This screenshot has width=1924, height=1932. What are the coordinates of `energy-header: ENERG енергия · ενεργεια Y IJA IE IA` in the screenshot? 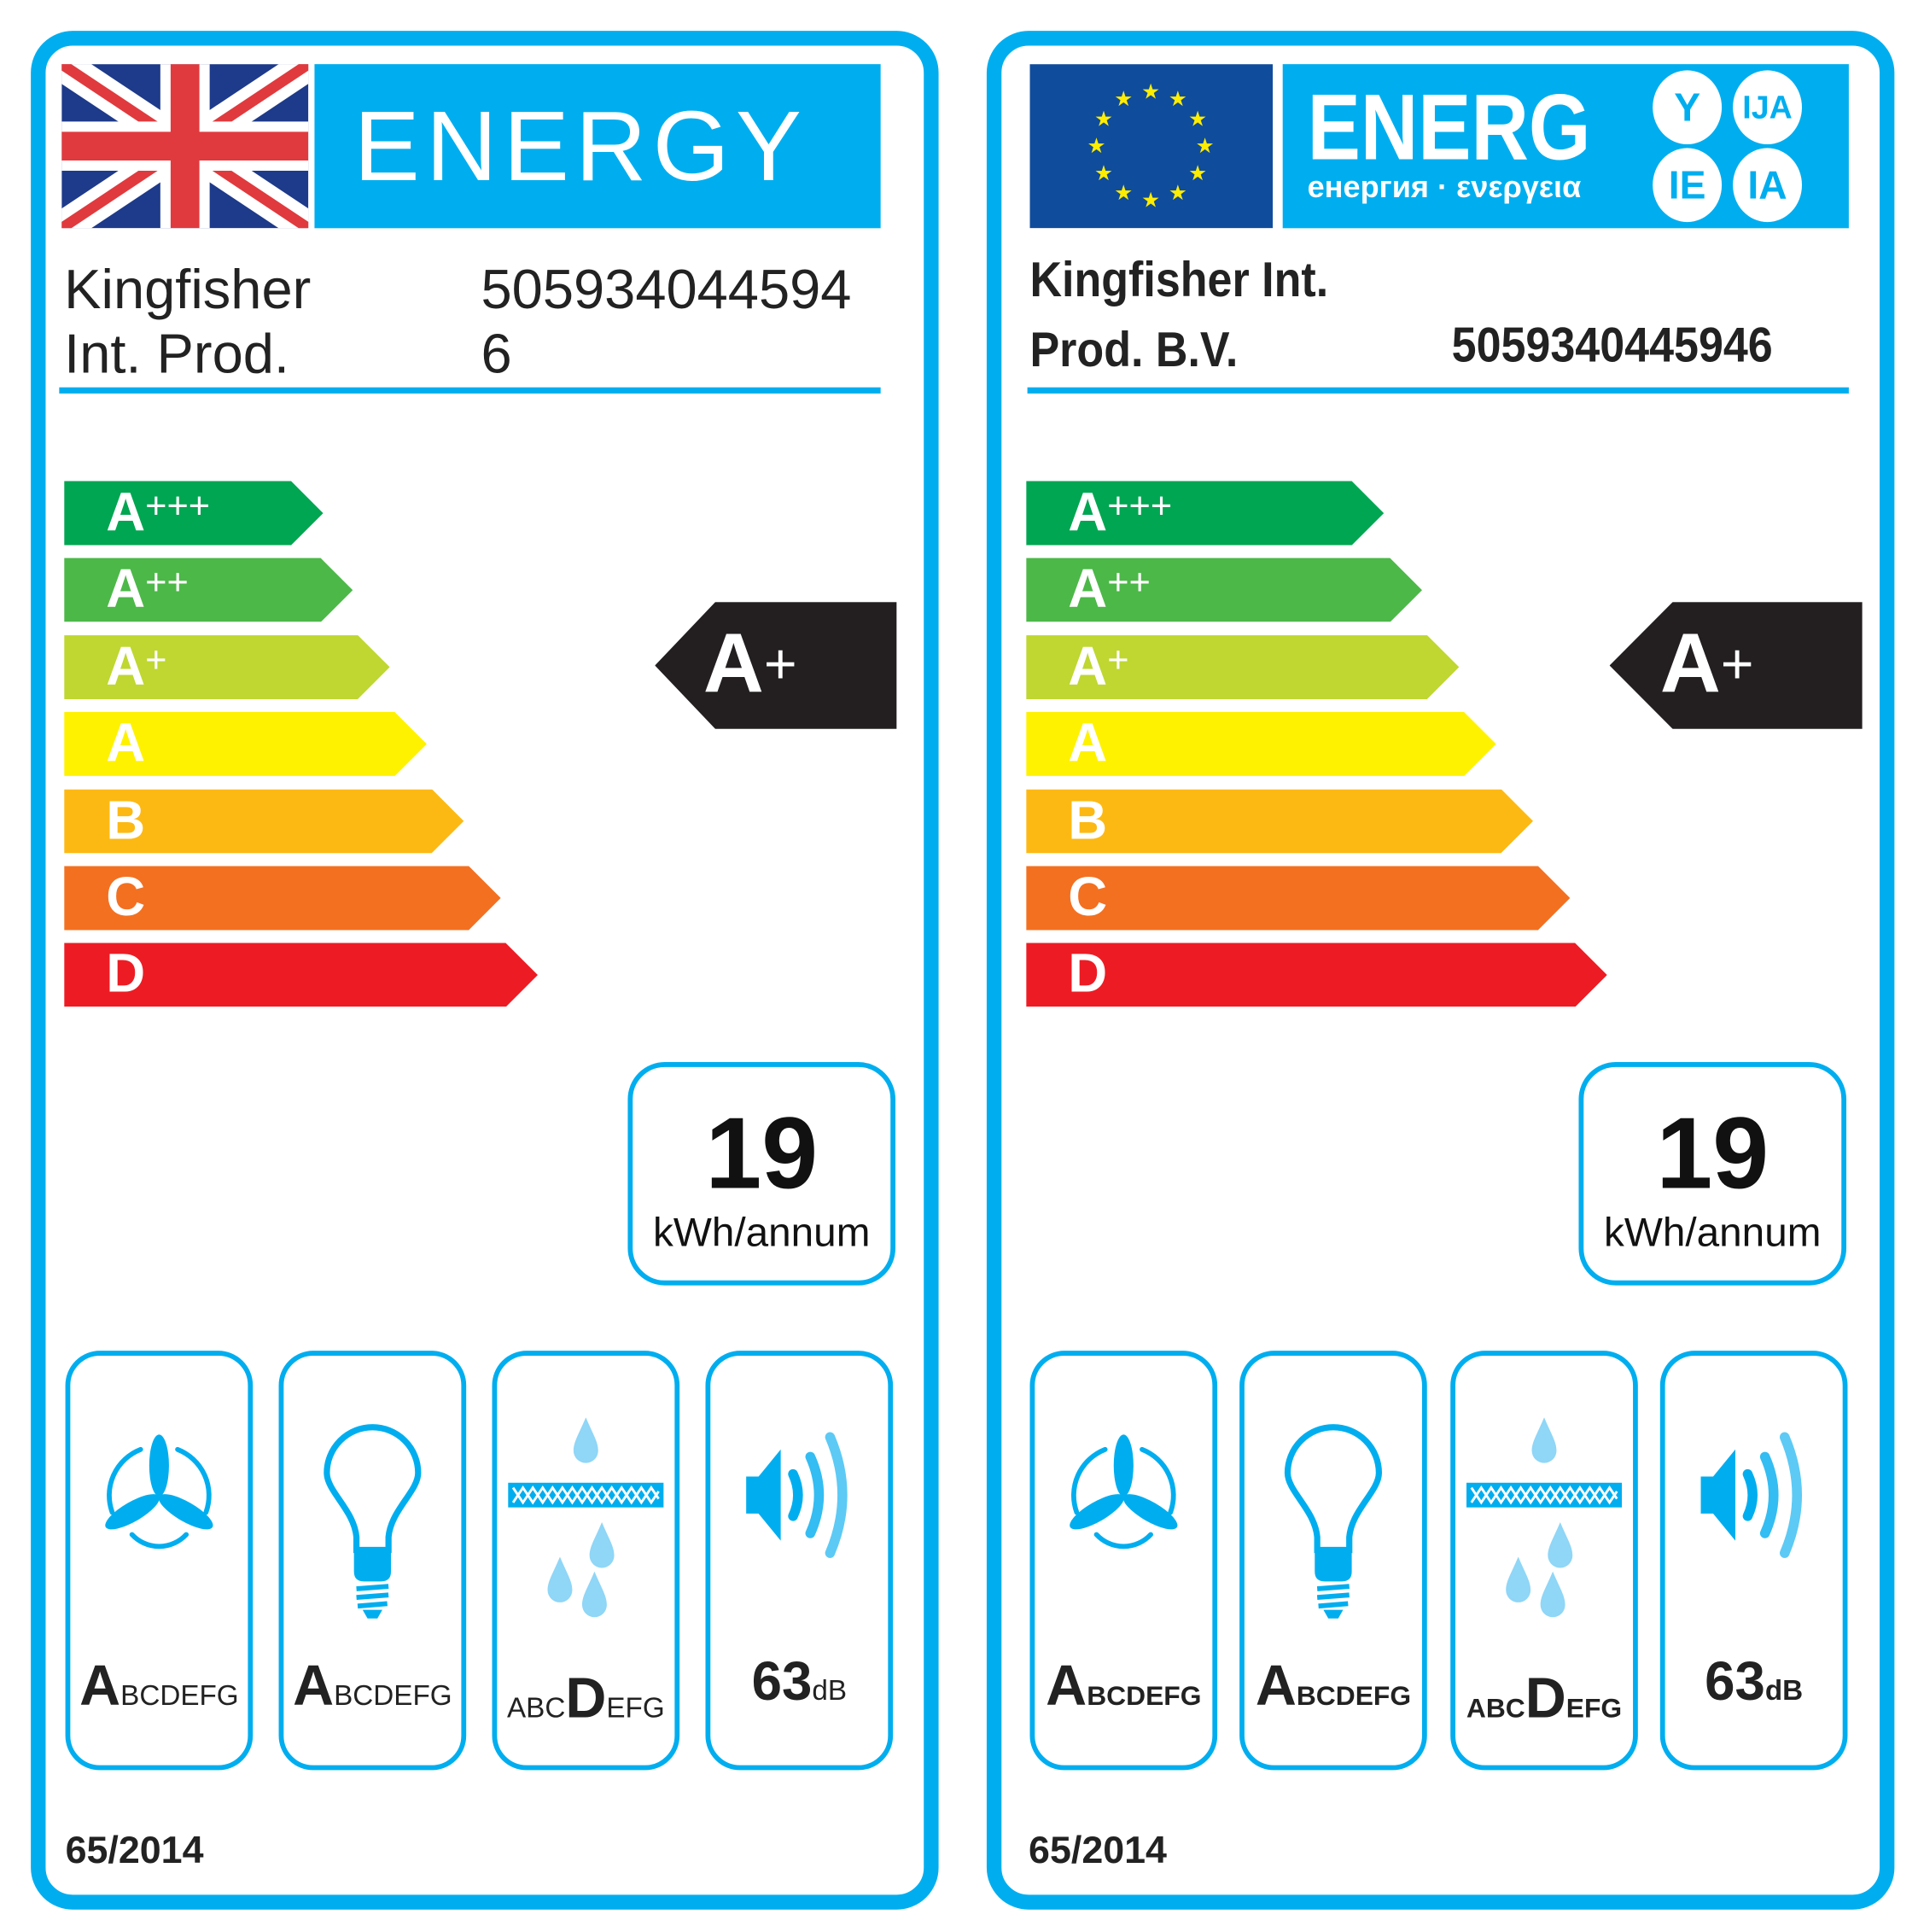 It's located at (1565, 147).